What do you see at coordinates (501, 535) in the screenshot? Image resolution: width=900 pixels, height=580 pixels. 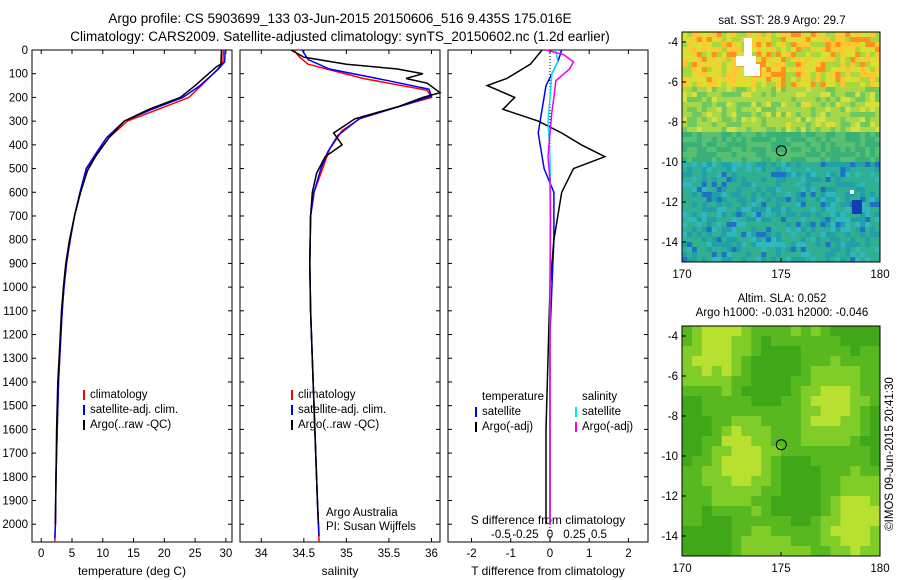 I see `s-diff-tick-label: -0.5` at bounding box center [501, 535].